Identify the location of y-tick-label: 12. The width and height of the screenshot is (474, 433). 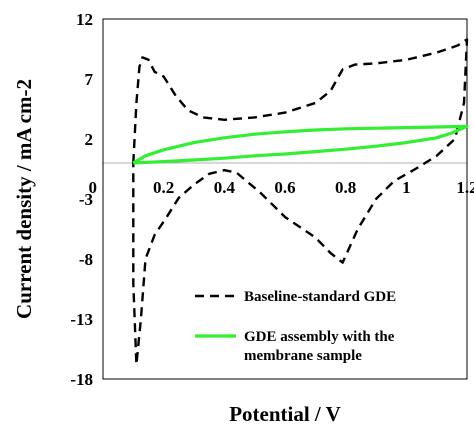
(84, 19).